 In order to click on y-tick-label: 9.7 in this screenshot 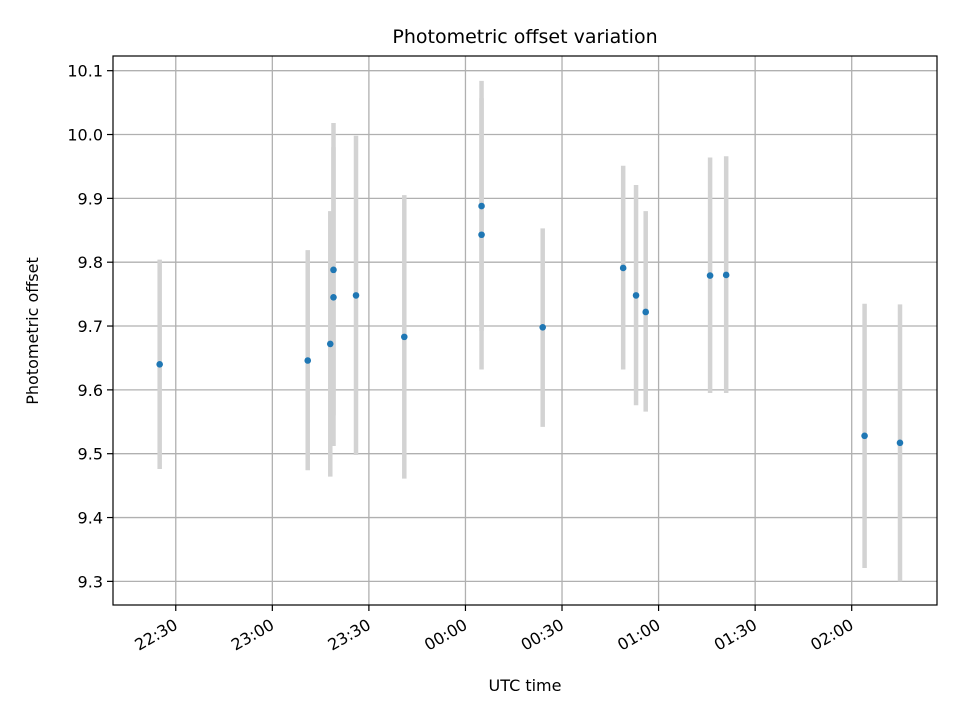, I will do `click(90, 326)`.